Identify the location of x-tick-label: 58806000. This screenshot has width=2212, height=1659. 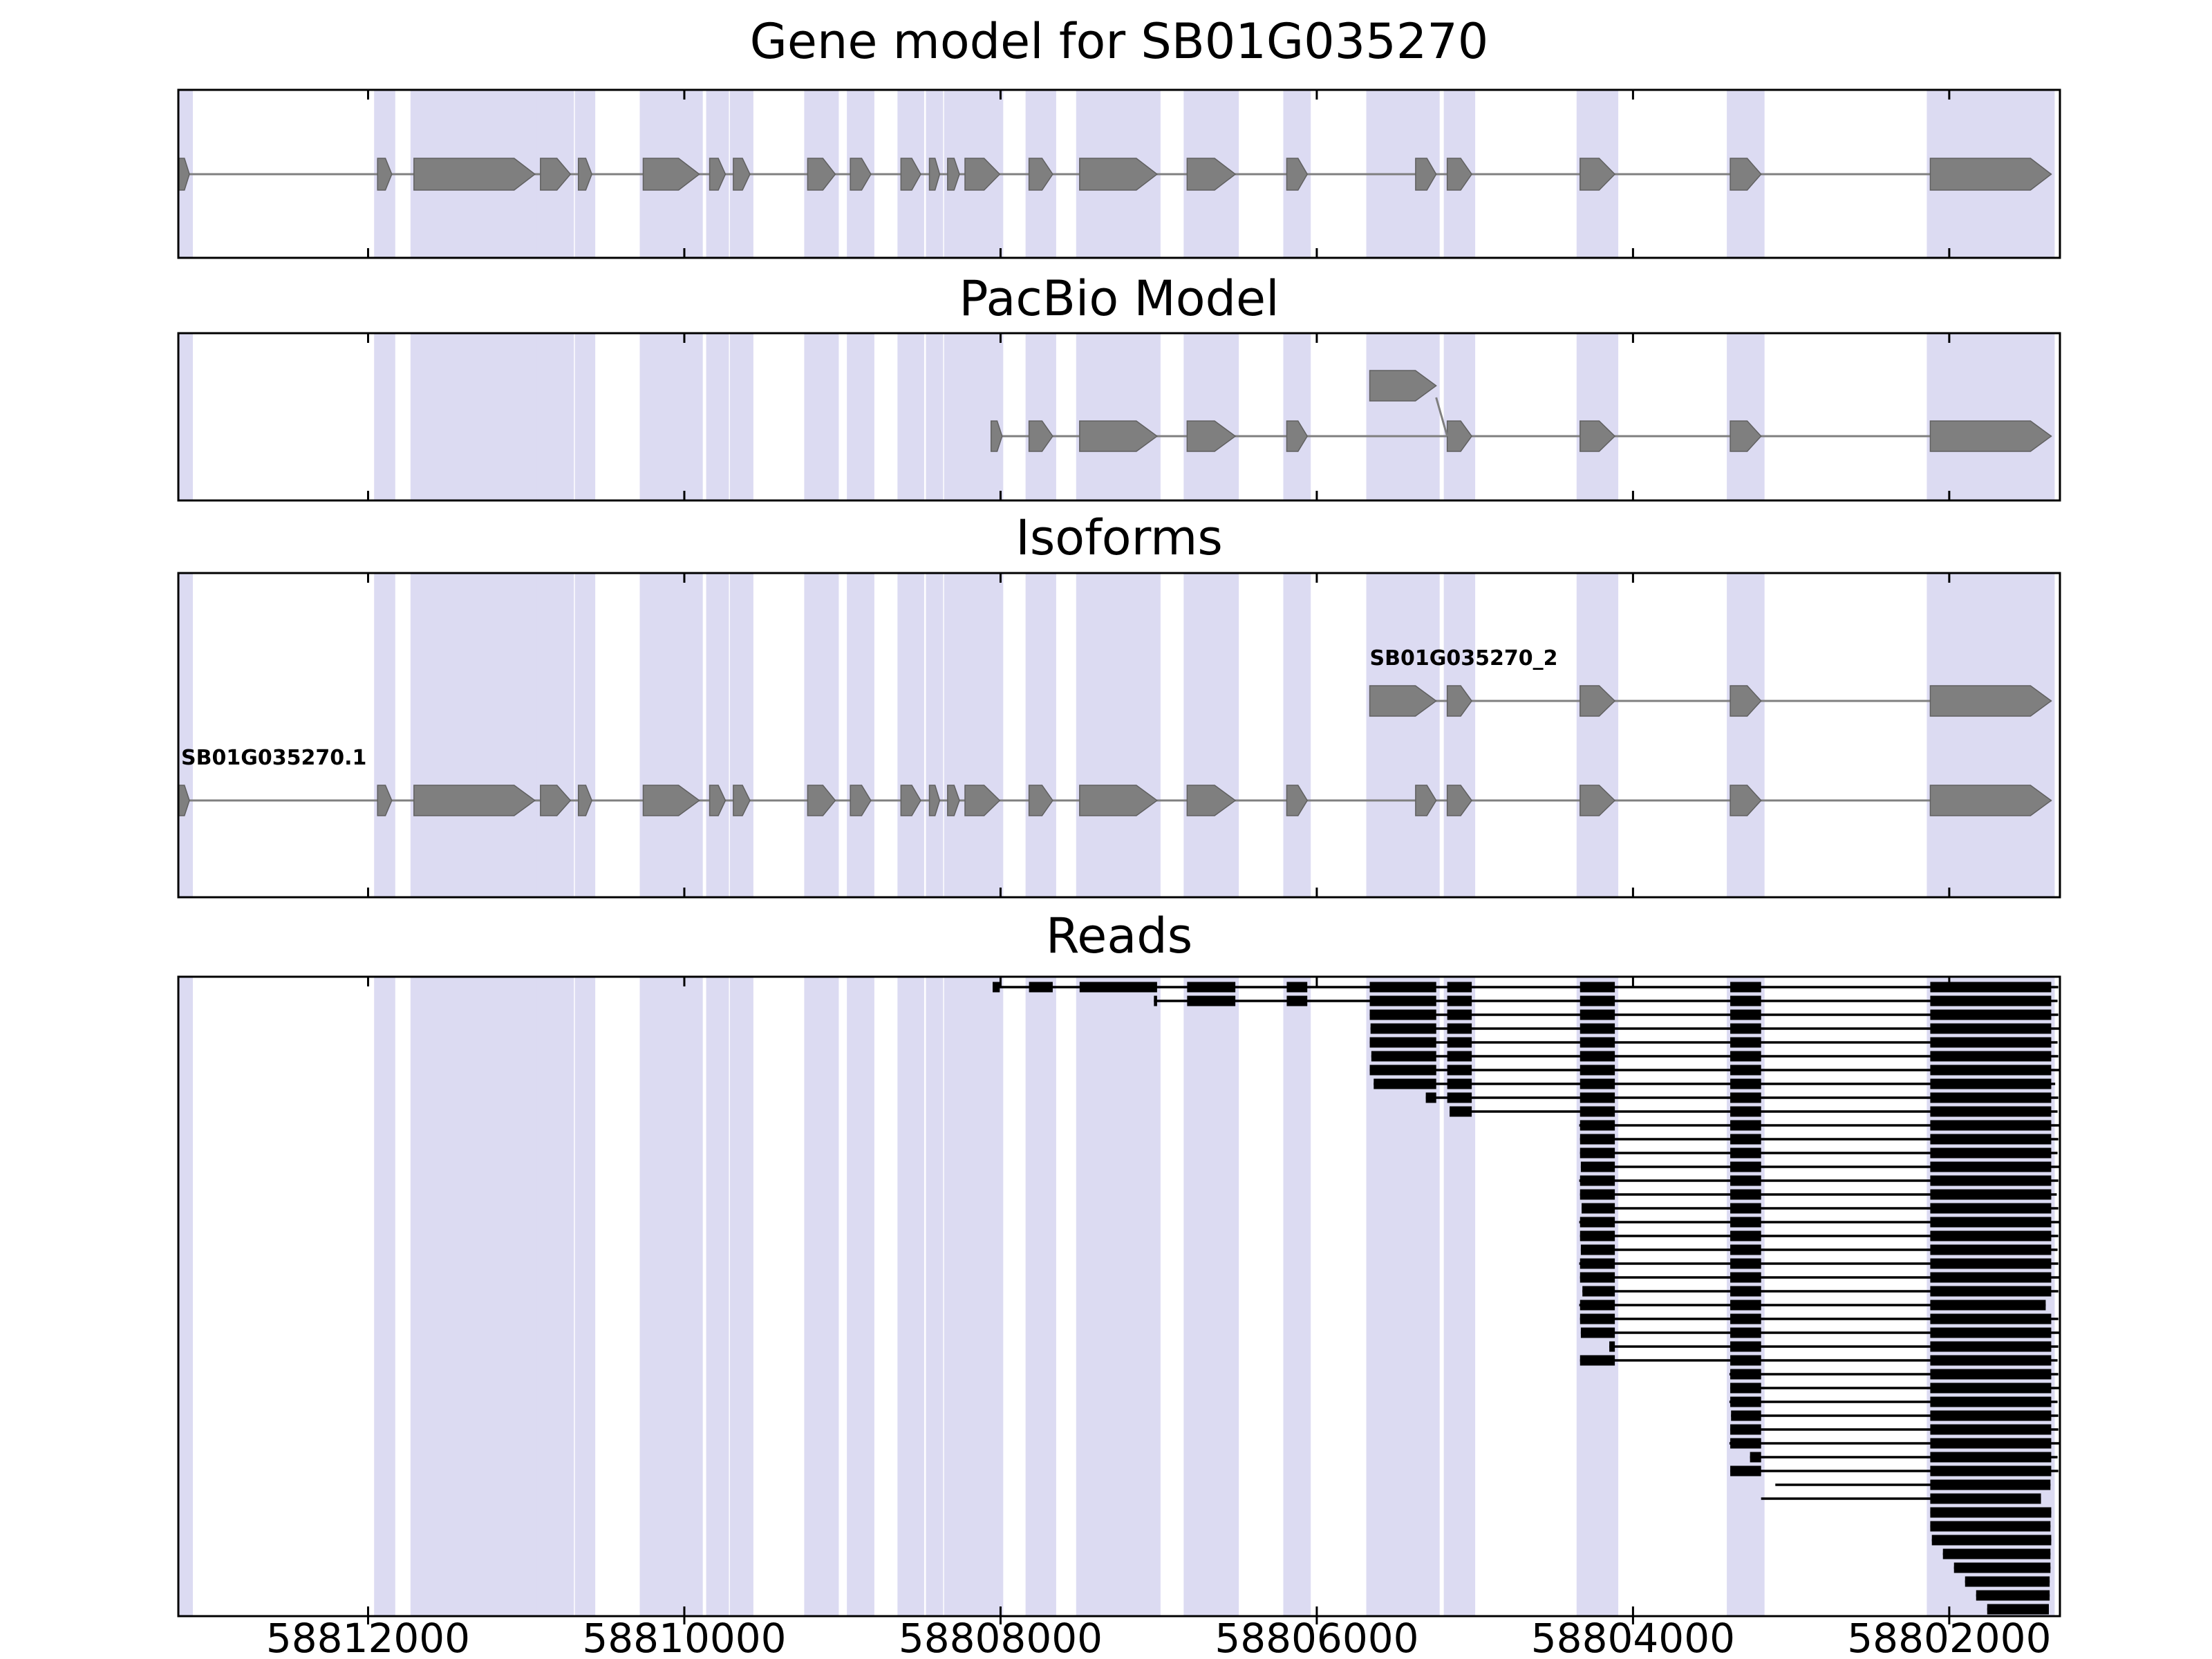
(1316, 1637).